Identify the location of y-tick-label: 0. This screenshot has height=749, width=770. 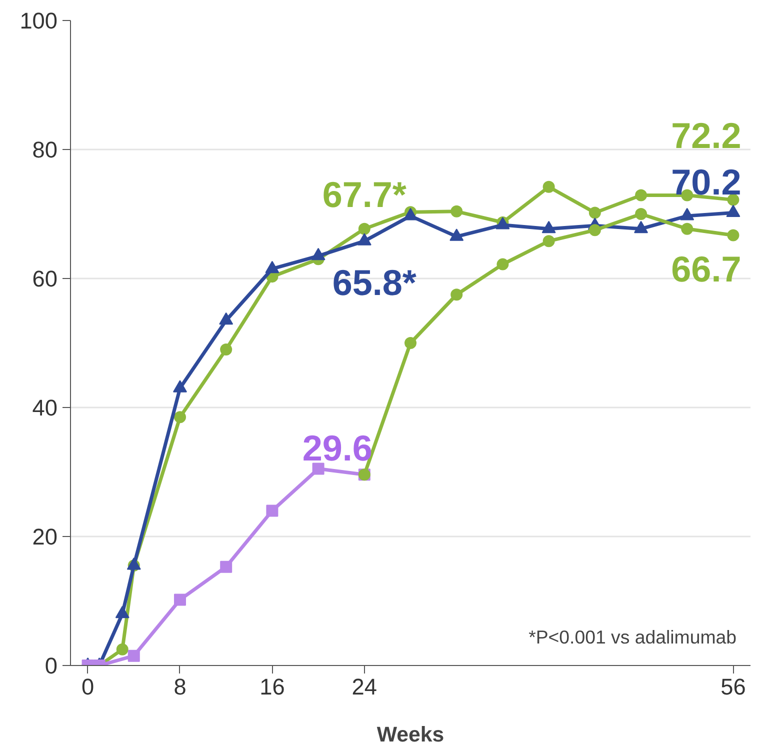
(51, 665).